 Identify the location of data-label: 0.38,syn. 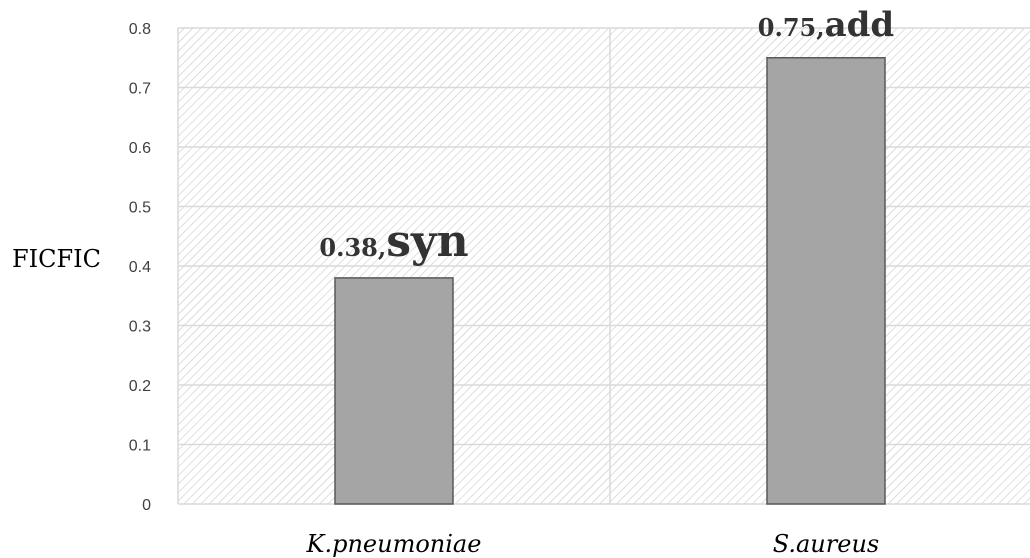
(393, 241).